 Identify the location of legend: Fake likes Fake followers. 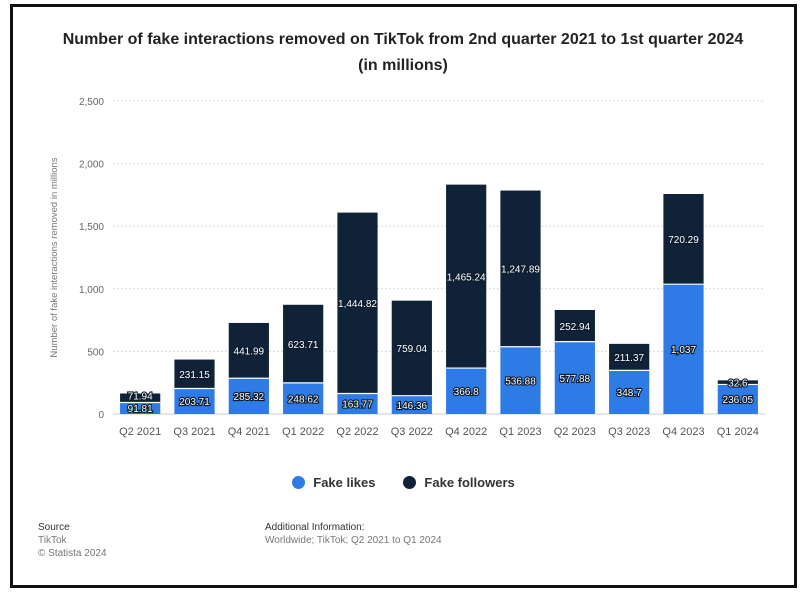
(403, 482).